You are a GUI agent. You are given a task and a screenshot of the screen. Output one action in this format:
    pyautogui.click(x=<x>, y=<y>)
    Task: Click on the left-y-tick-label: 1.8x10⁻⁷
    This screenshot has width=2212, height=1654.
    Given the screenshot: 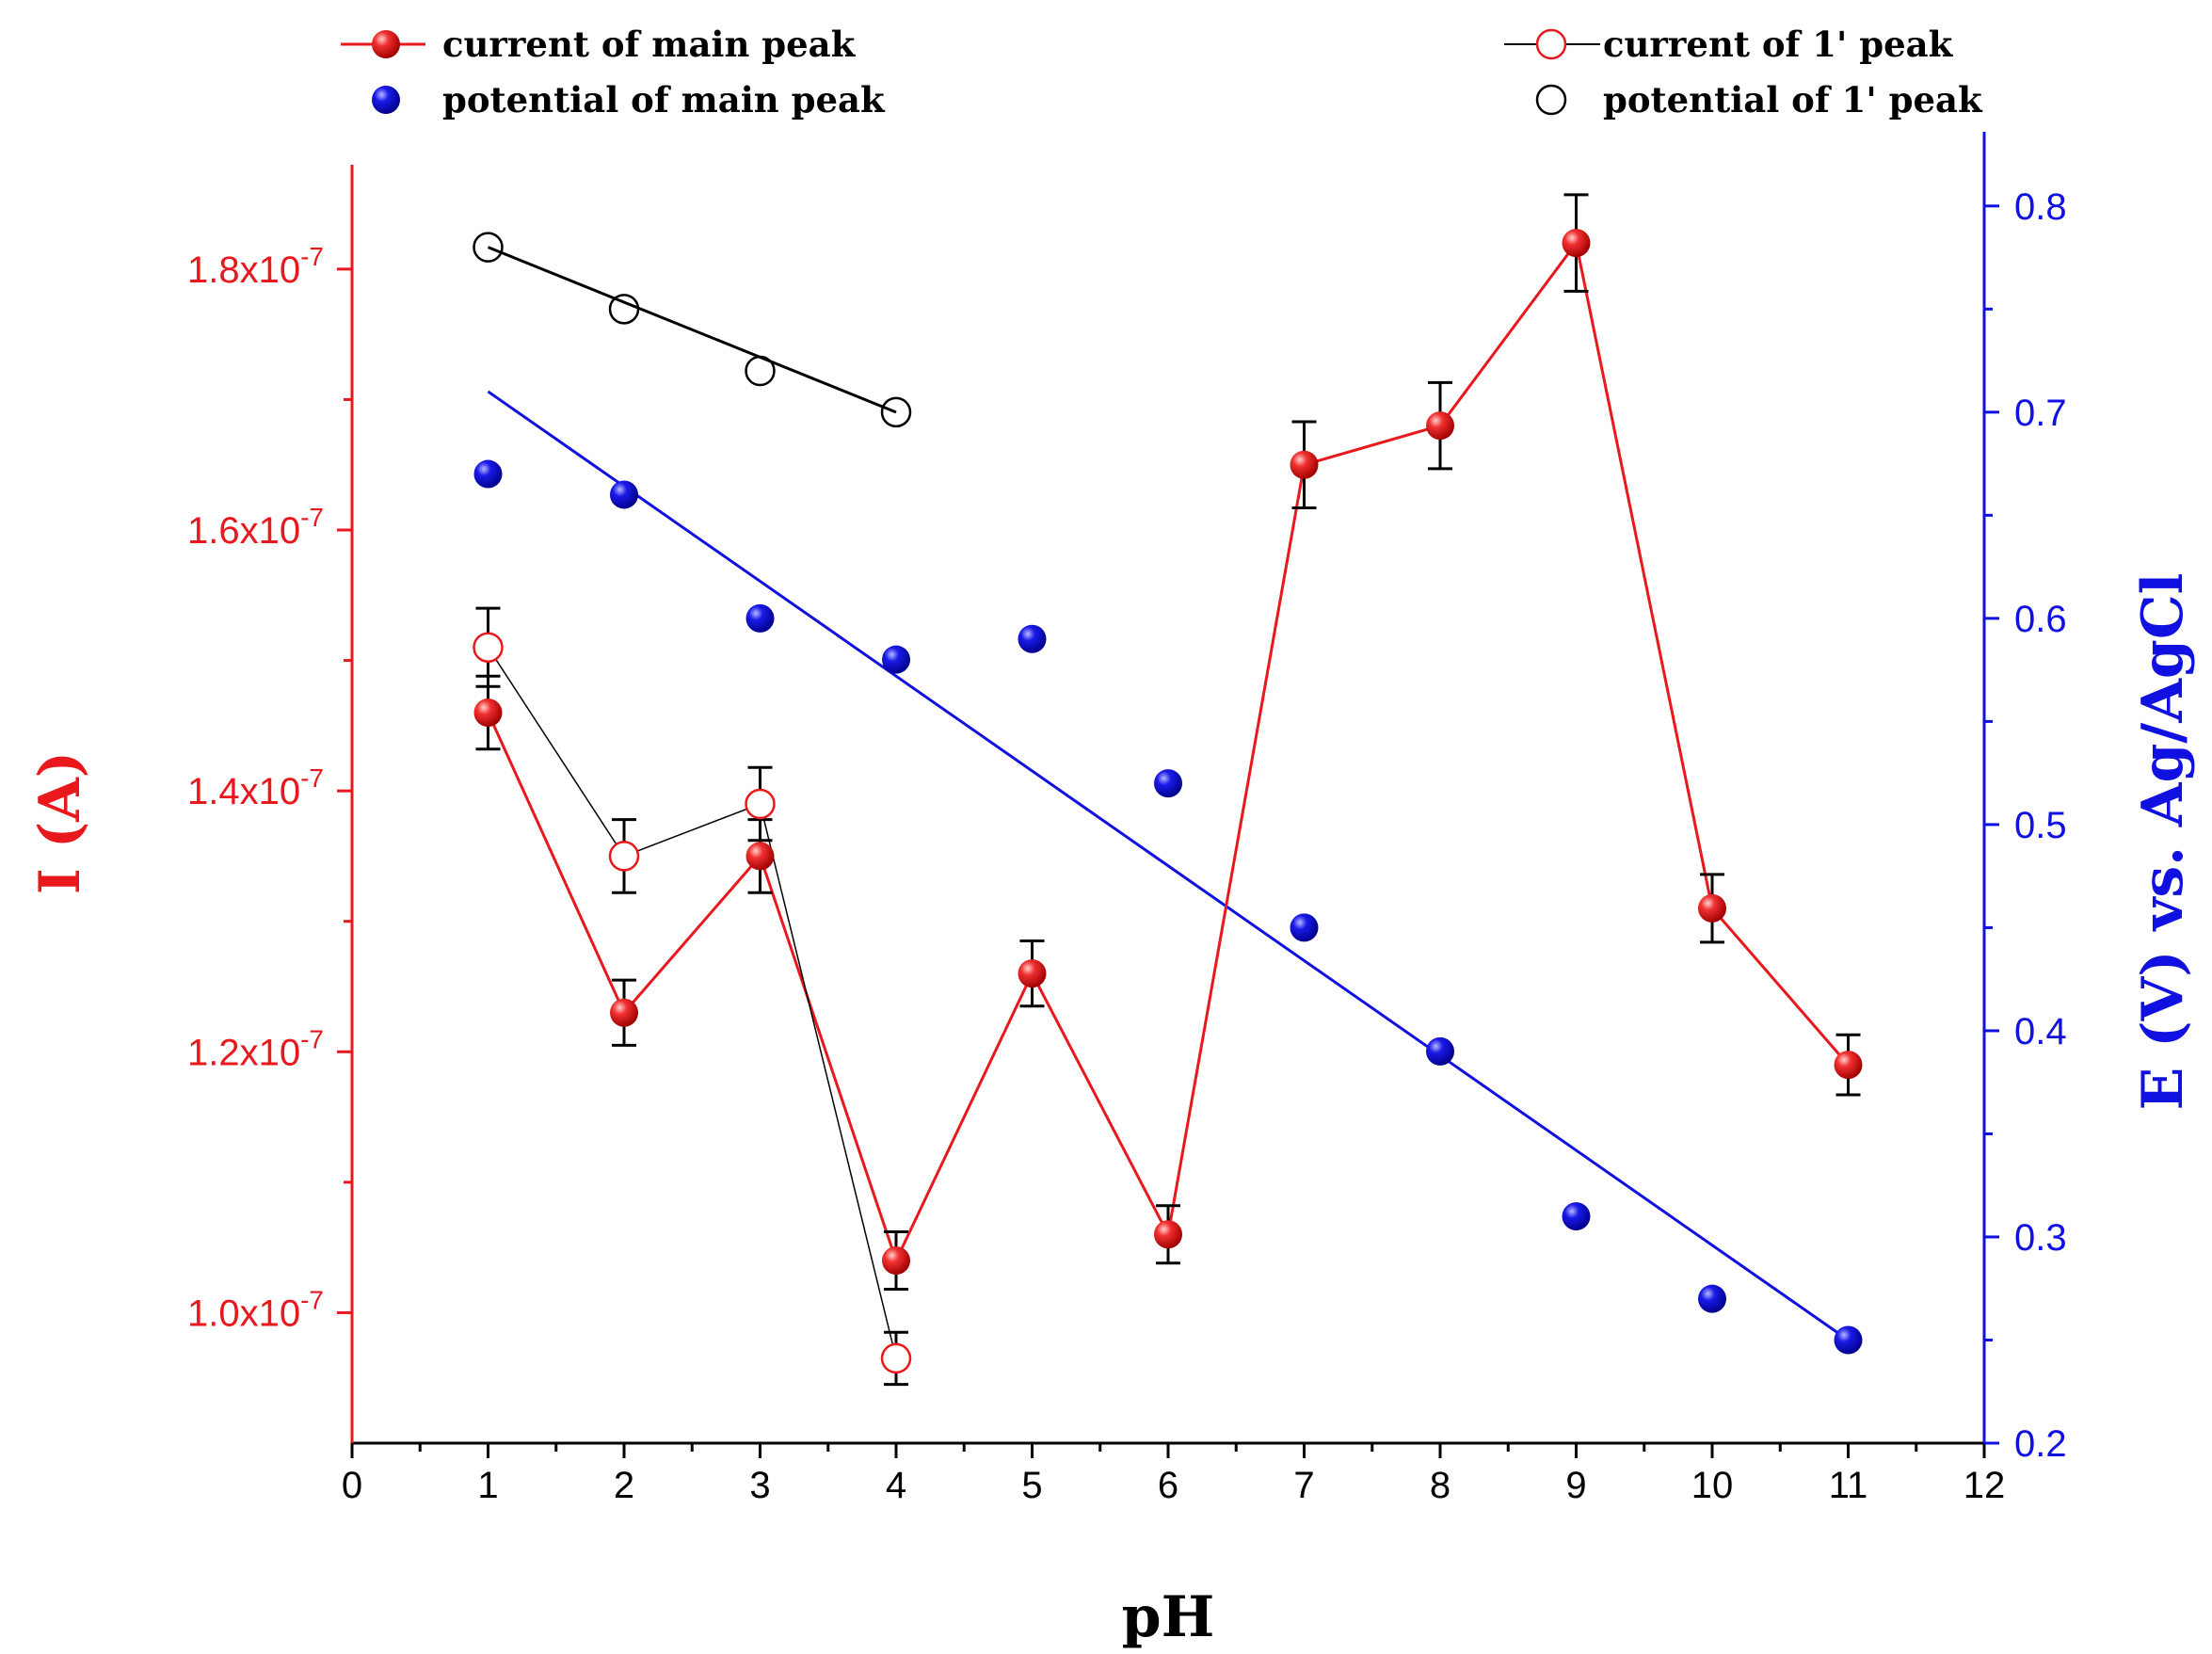 What is the action you would take?
    pyautogui.click(x=255, y=266)
    